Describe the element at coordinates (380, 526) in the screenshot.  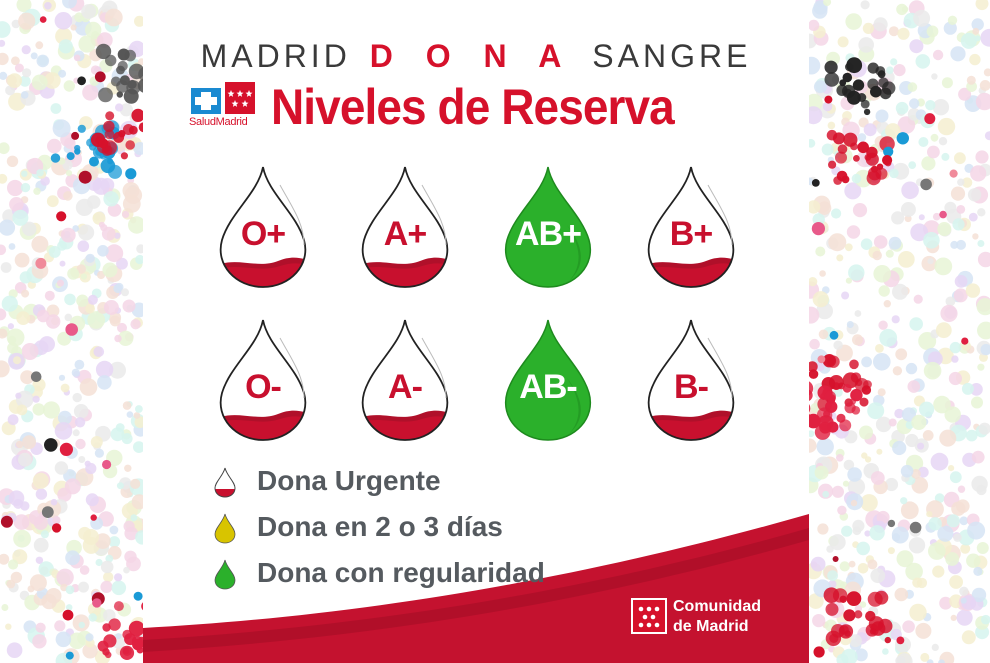
I see `legend-label: Dona en 2 o 3 días` at that location.